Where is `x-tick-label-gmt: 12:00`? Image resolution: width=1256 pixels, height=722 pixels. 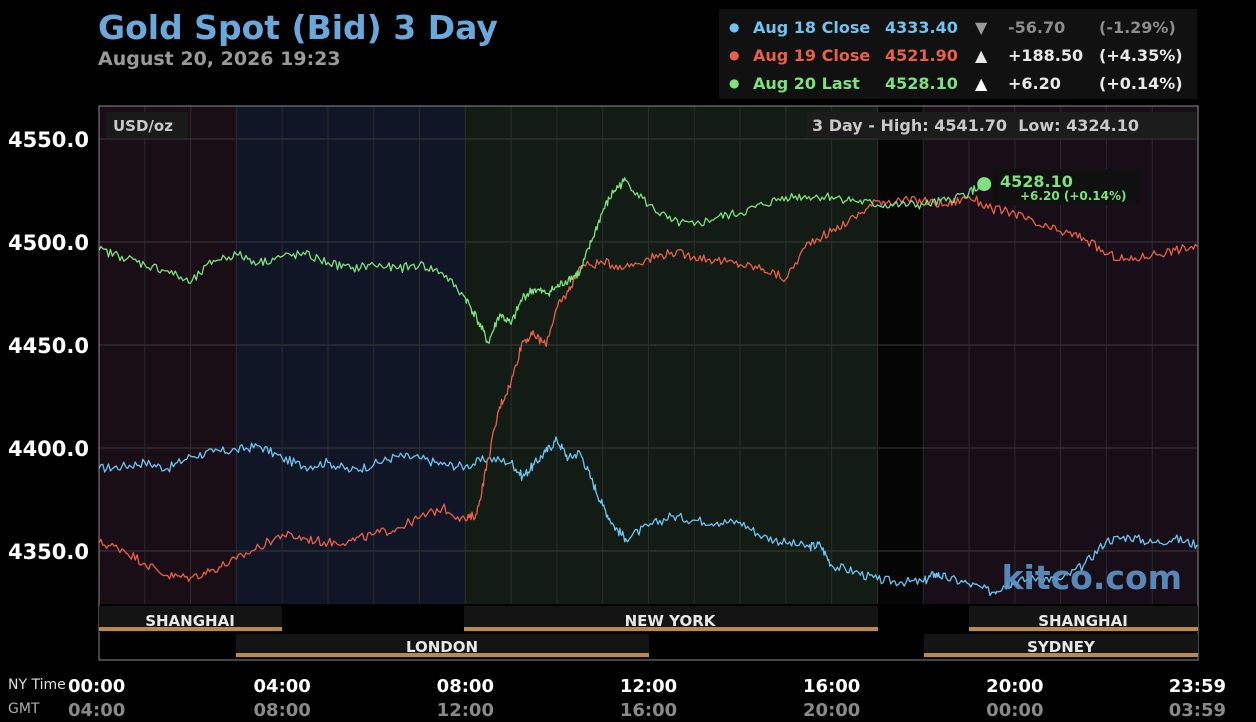 x-tick-label-gmt: 12:00 is located at coordinates (465, 710).